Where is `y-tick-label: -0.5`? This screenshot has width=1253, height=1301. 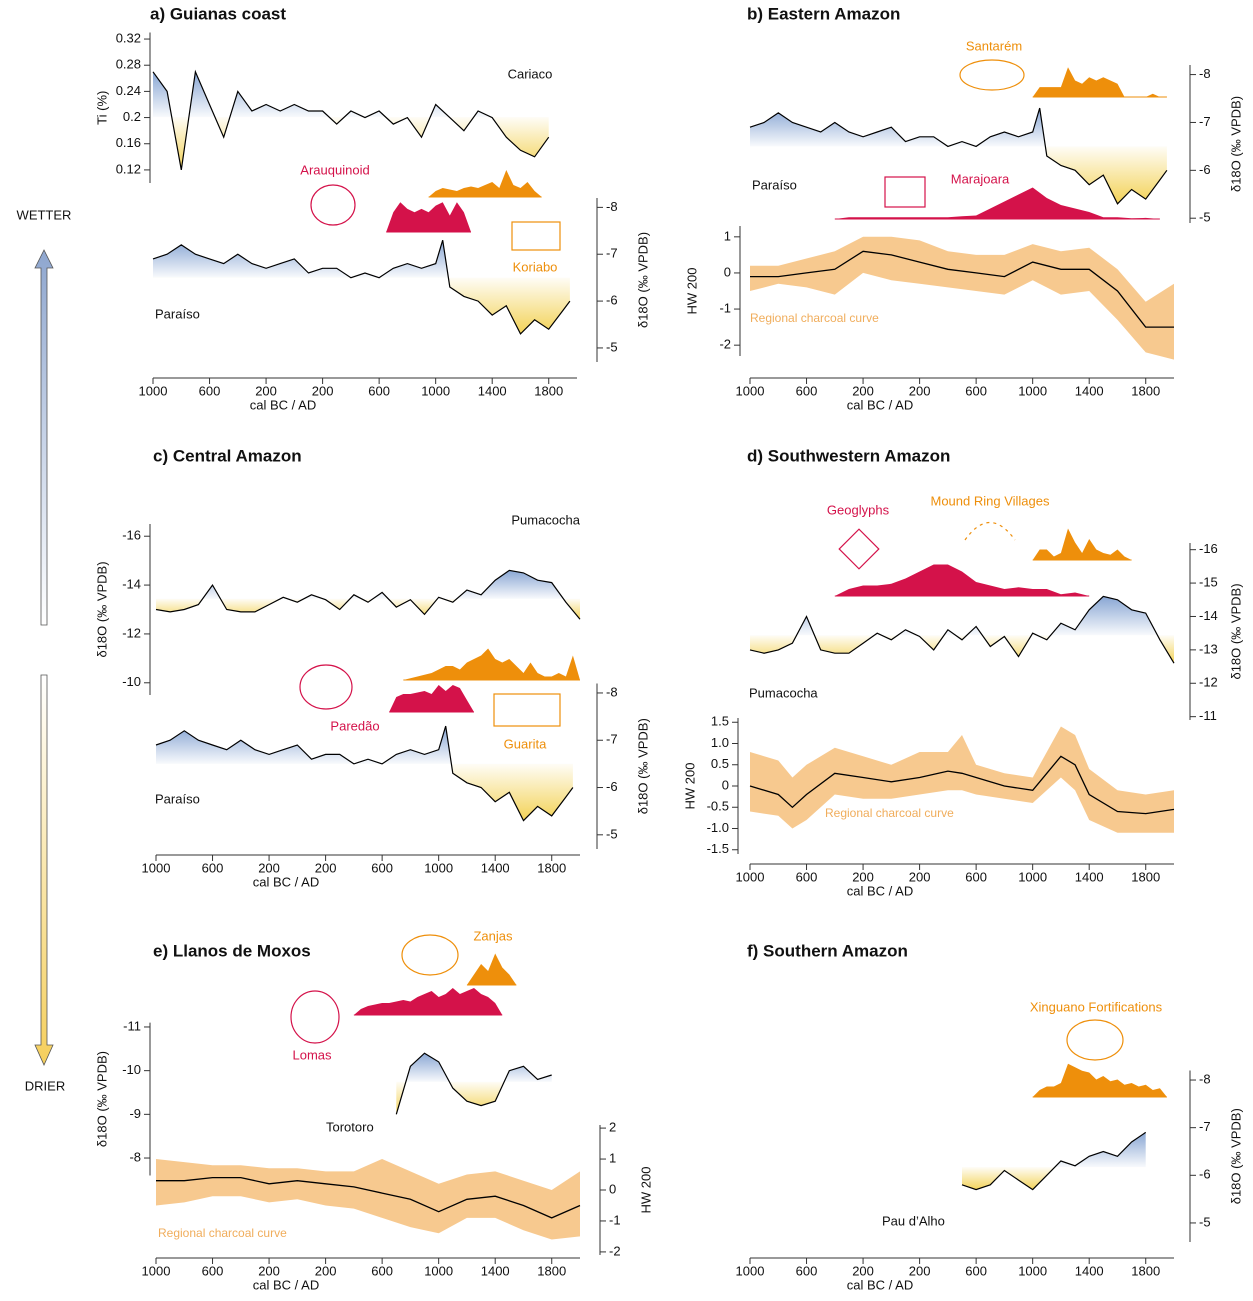 y-tick-label: -0.5 is located at coordinates (718, 806).